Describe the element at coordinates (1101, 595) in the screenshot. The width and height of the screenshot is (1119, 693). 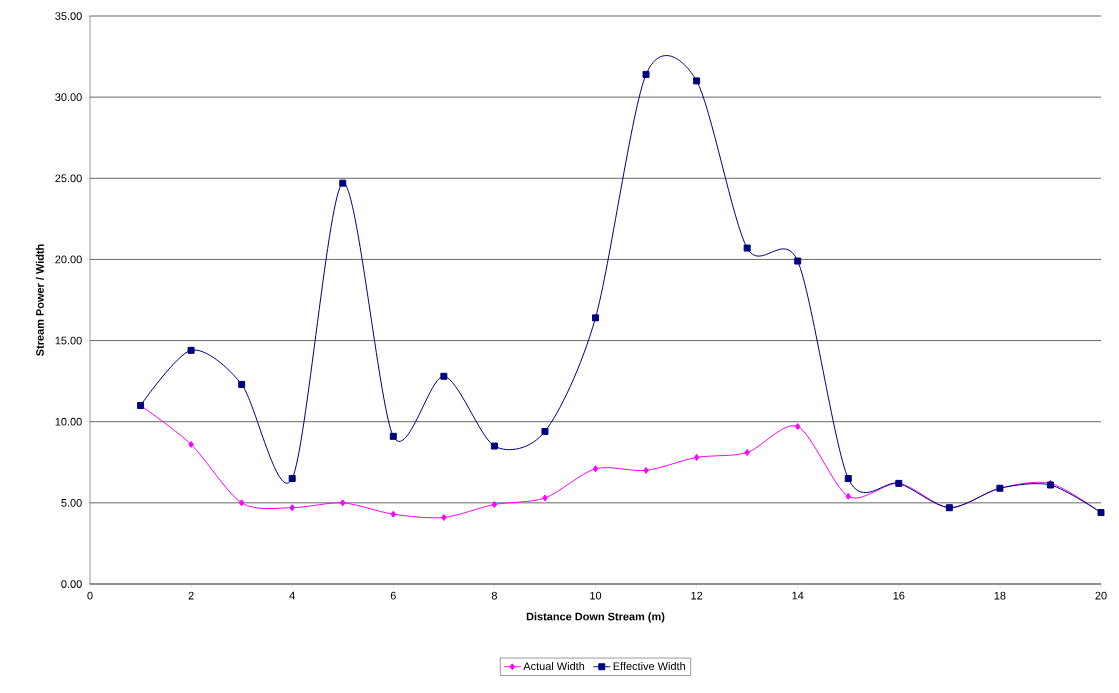
I see `x-tick-label: 20` at that location.